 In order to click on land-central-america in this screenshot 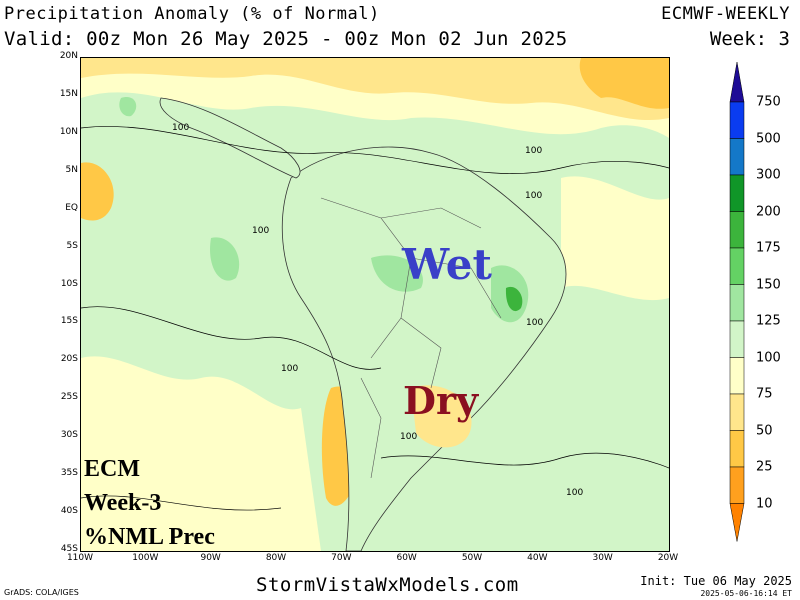, I will do `click(230, 138)`.